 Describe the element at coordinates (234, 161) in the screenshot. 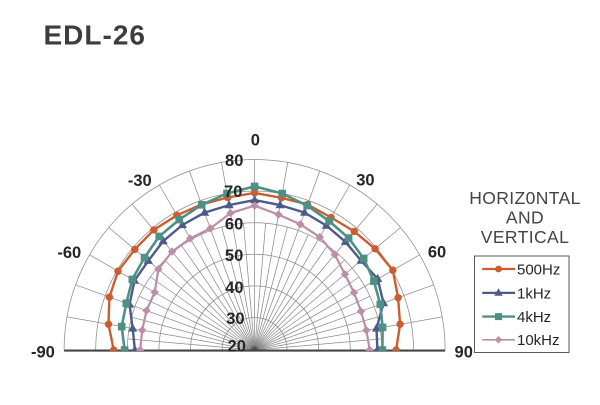

I see `svg-text: 80` at that location.